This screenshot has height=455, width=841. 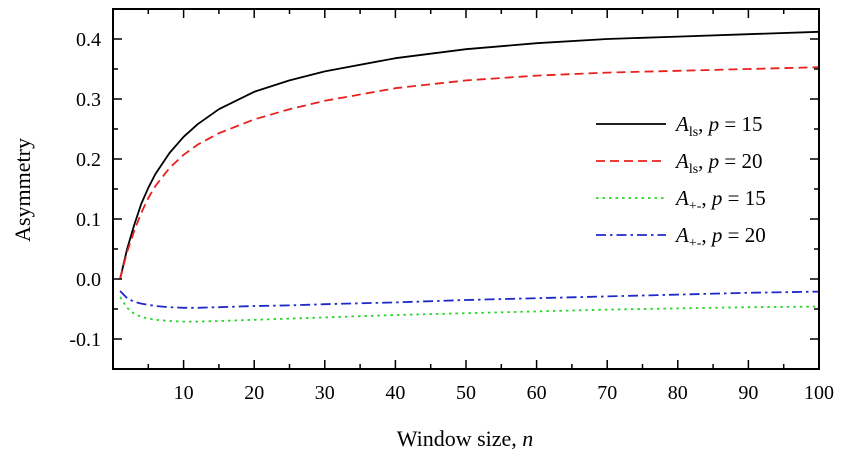 I want to click on x-tick-label: 100, so click(x=819, y=393).